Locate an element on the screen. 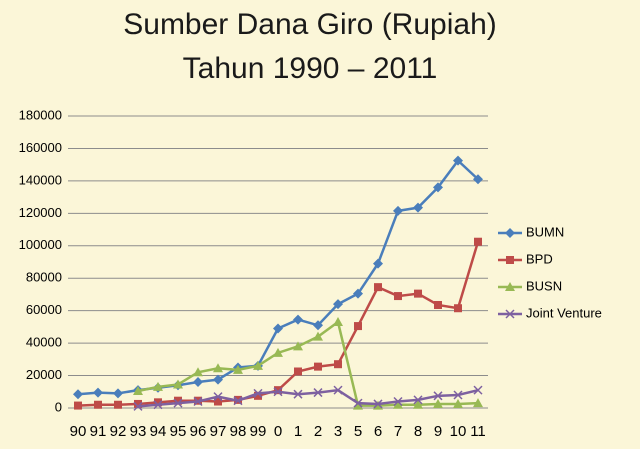  x-tick-label: 96 is located at coordinates (198, 431).